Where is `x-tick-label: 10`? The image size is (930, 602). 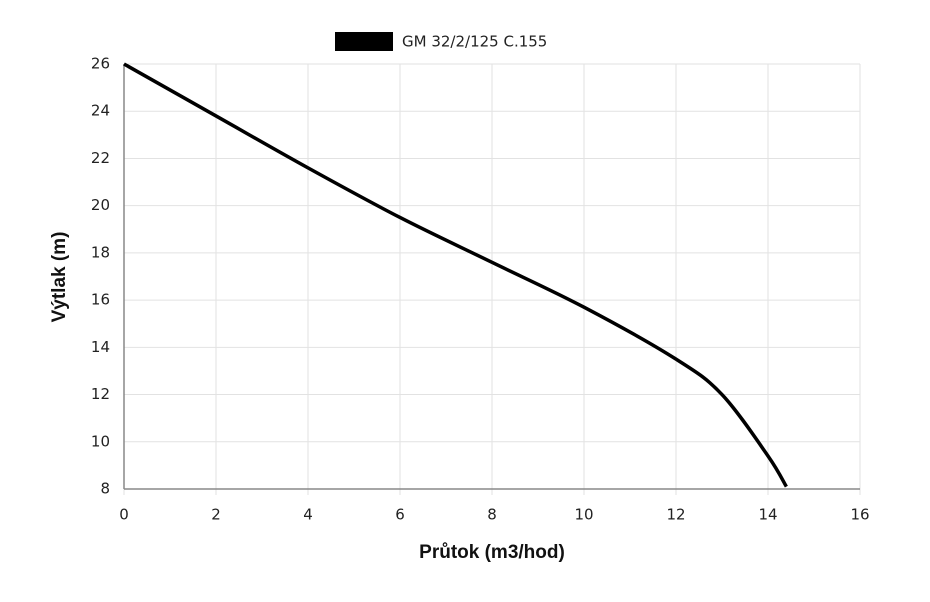
x-tick-label: 10 is located at coordinates (583, 515).